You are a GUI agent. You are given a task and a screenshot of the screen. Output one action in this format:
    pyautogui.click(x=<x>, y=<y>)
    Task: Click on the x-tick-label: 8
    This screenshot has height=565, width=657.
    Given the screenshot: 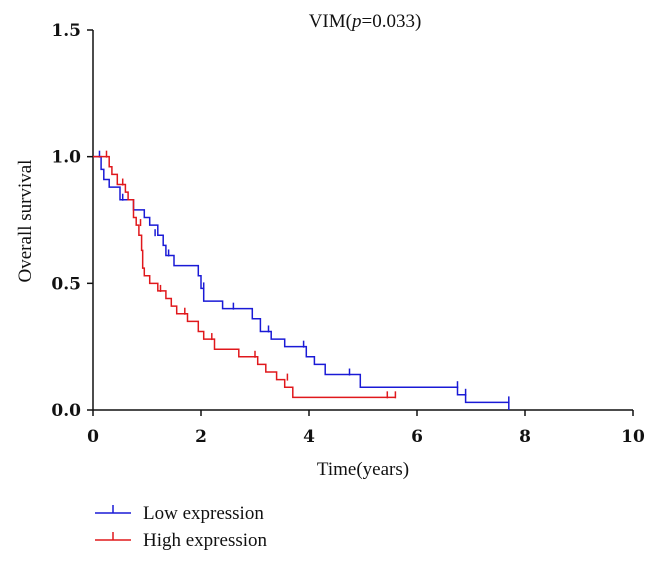 What is the action you would take?
    pyautogui.click(x=525, y=437)
    